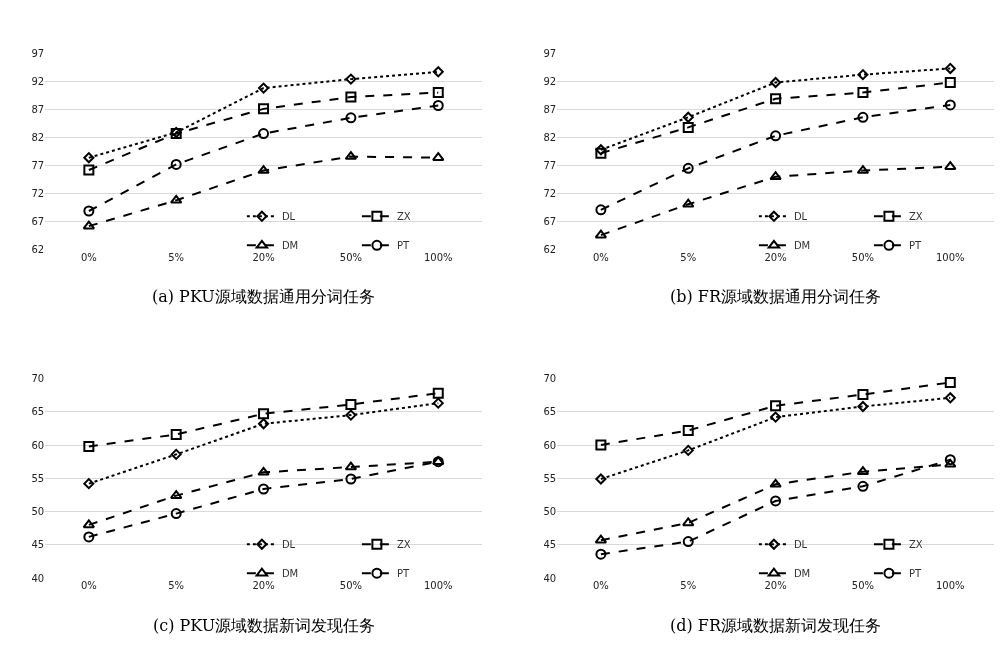  I want to click on y-tick-label: 87, so click(38, 109).